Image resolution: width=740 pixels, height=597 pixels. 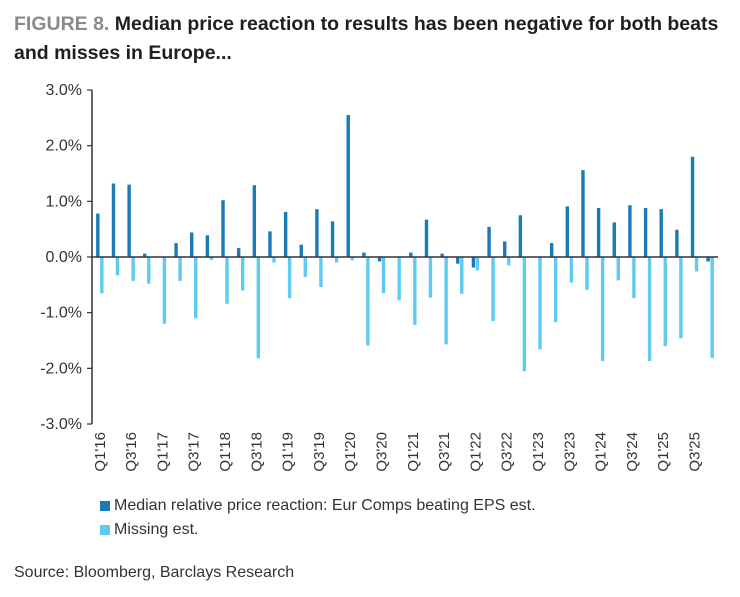 What do you see at coordinates (601, 452) in the screenshot?
I see `x-tick-label: Q1'24` at bounding box center [601, 452].